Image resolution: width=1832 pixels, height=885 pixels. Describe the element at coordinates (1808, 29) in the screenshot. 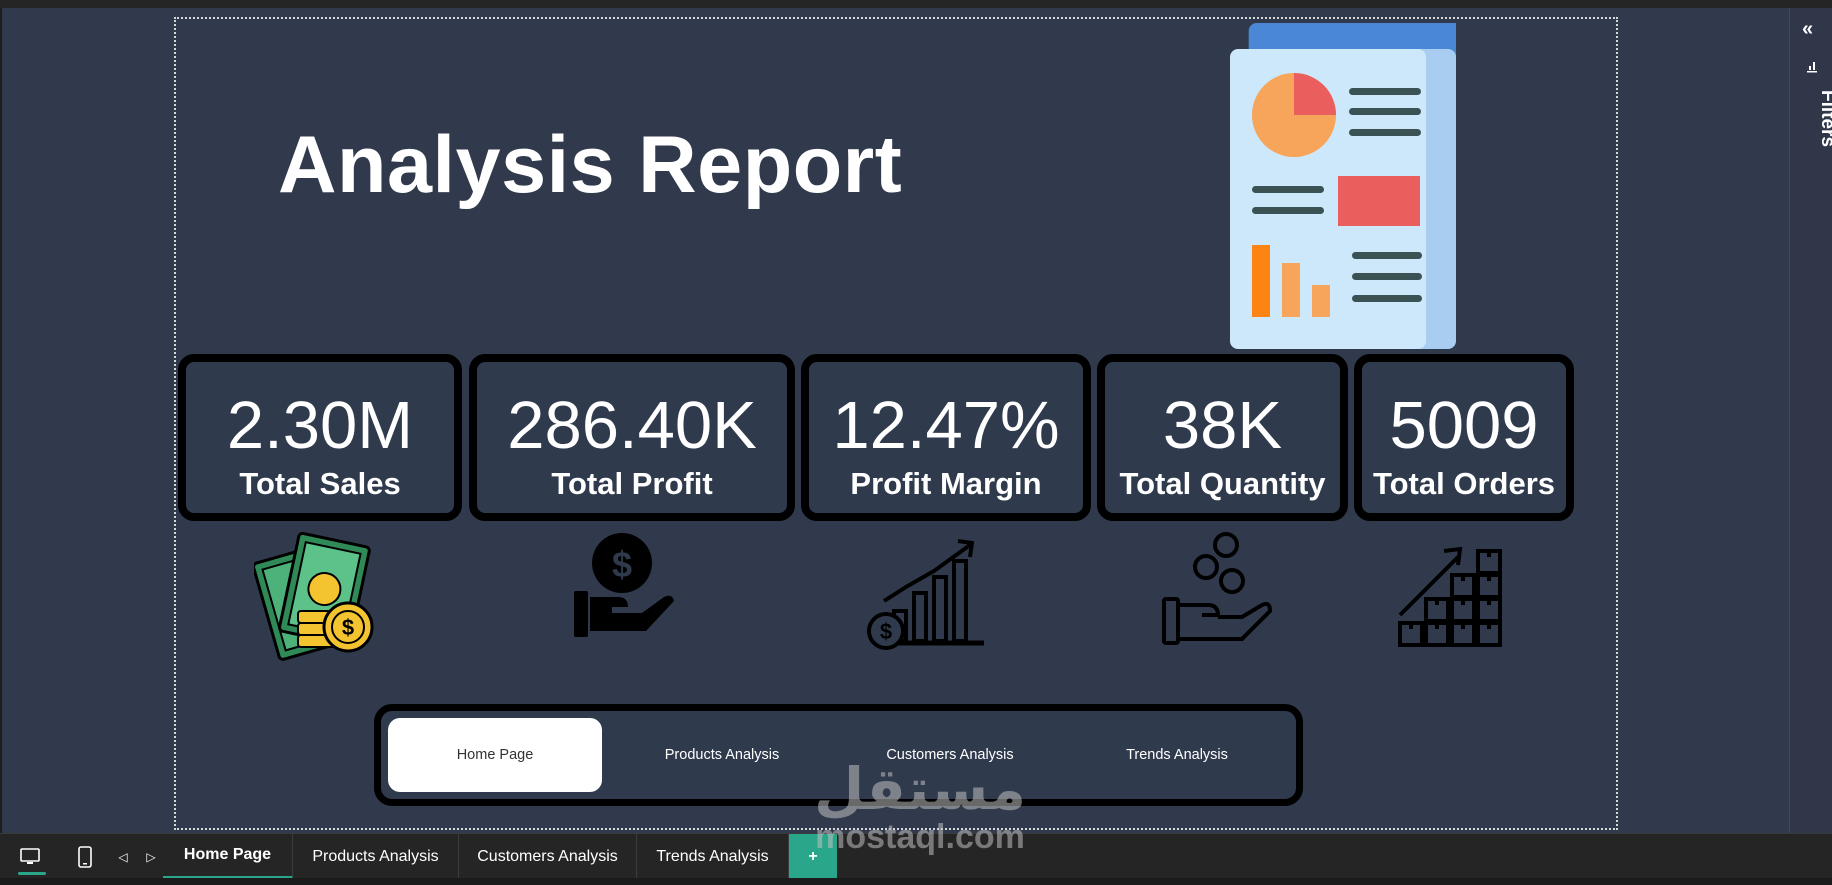

I see `double-chevron-left-icon: «` at that location.